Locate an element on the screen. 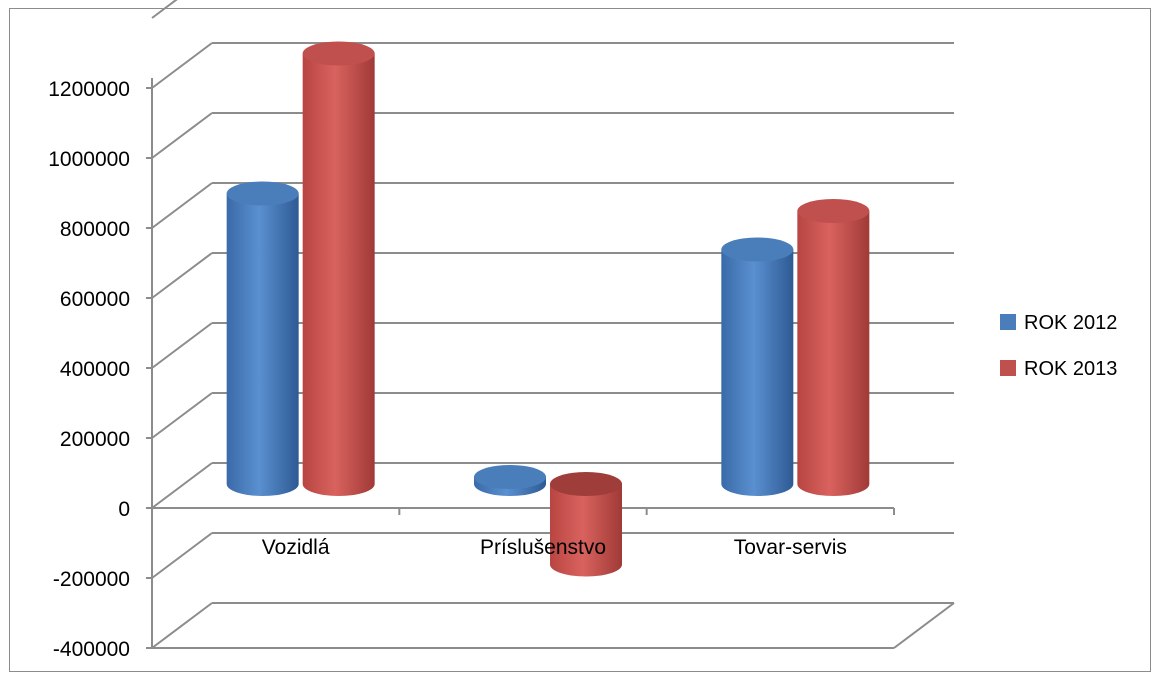 The width and height of the screenshot is (1153, 675). y-tick-label: 600000 is located at coordinates (95, 299).